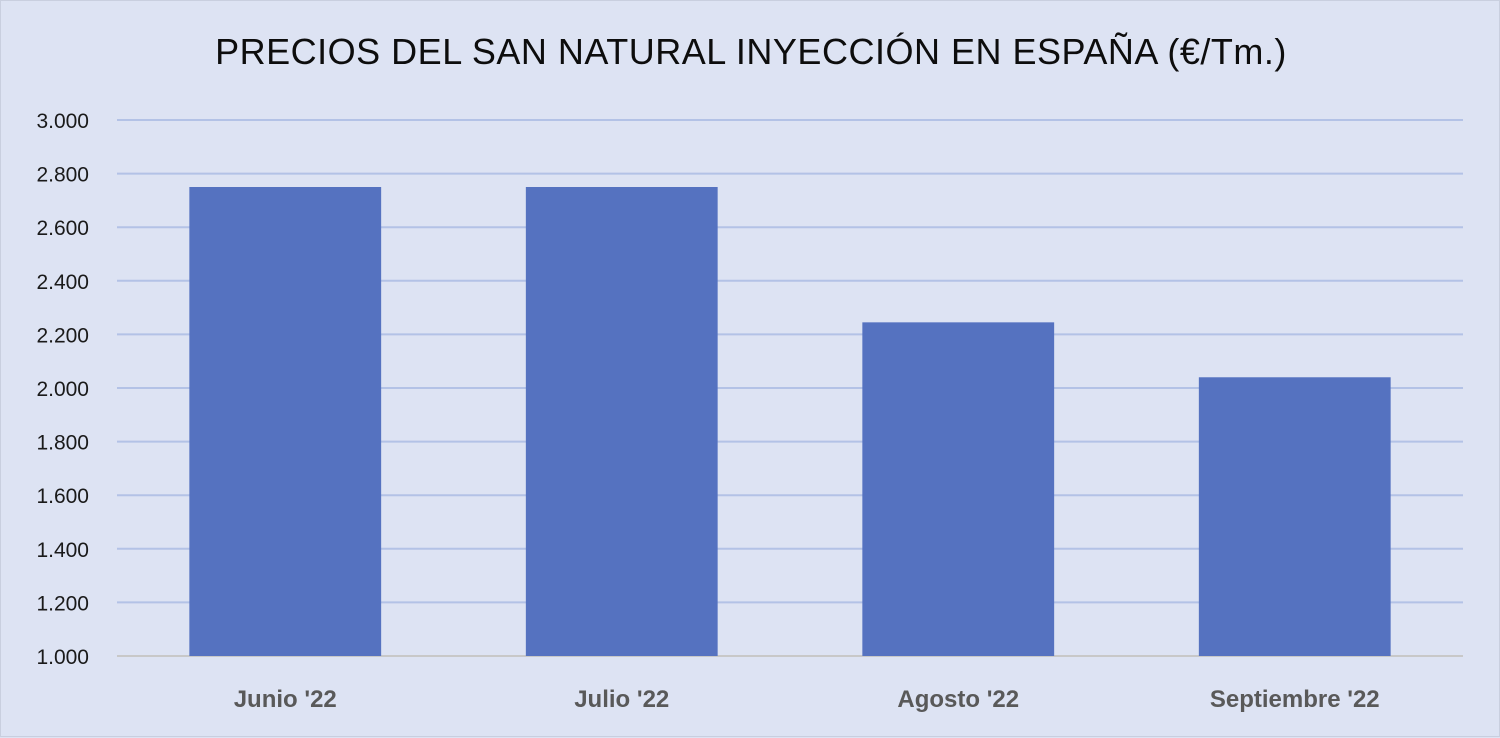 This screenshot has height=738, width=1500. Describe the element at coordinates (285, 699) in the screenshot. I see `x-tick-label: Junio '22` at that location.